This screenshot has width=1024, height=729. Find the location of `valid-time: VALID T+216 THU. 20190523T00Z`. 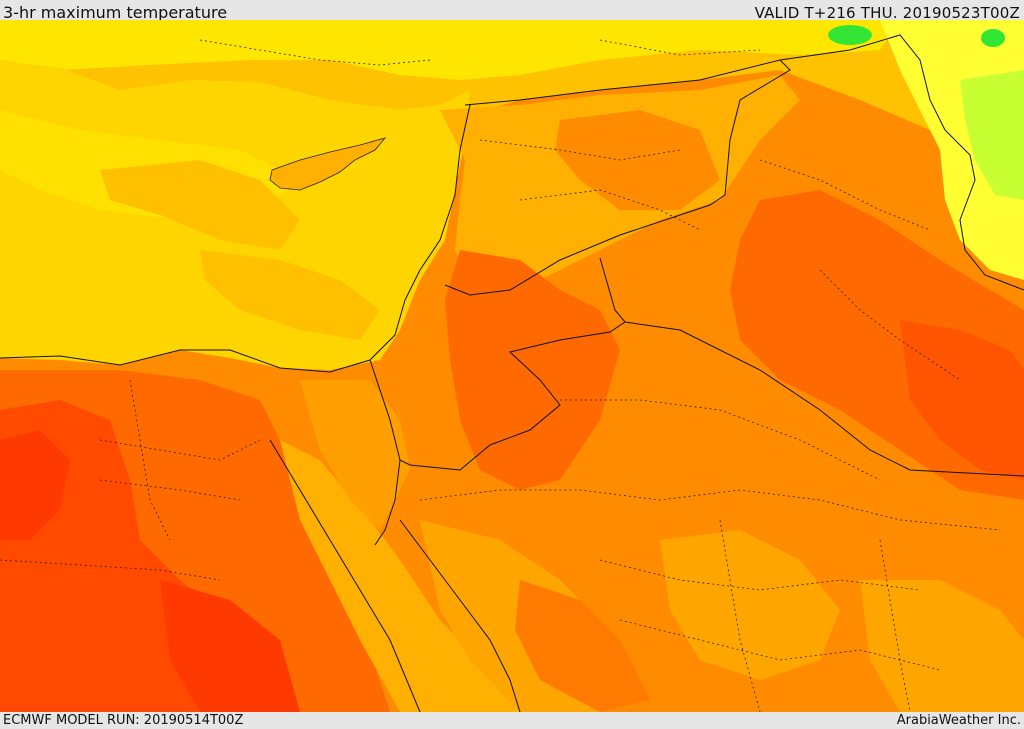

valid-time: VALID T+216 THU. 20190523T00Z is located at coordinates (887, 13).